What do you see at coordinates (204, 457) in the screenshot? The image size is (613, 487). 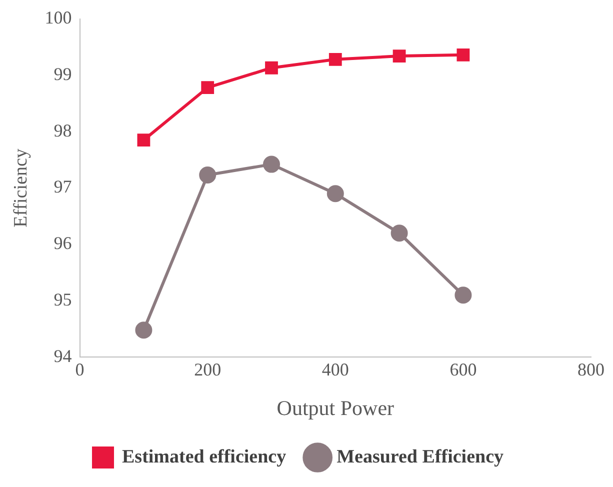 I see `legend-label: Estimated efficiency` at bounding box center [204, 457].